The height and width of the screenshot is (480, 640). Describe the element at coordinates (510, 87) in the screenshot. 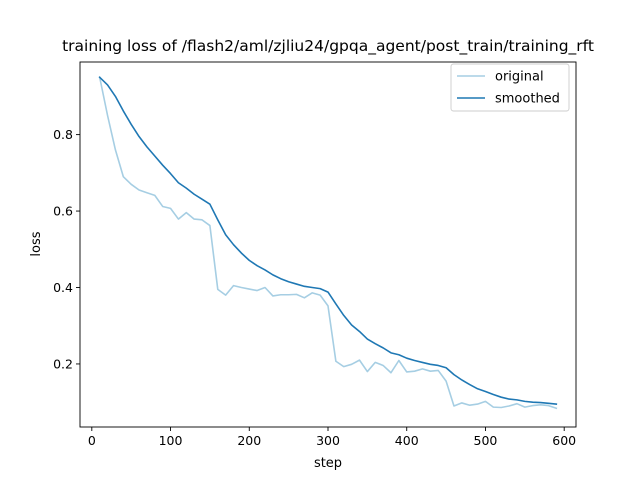

I see `legend: original smoothed` at that location.